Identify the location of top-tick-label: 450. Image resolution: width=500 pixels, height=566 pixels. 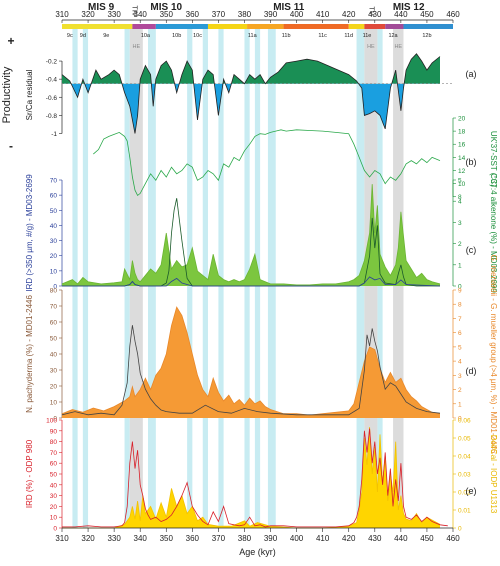
(427, 14).